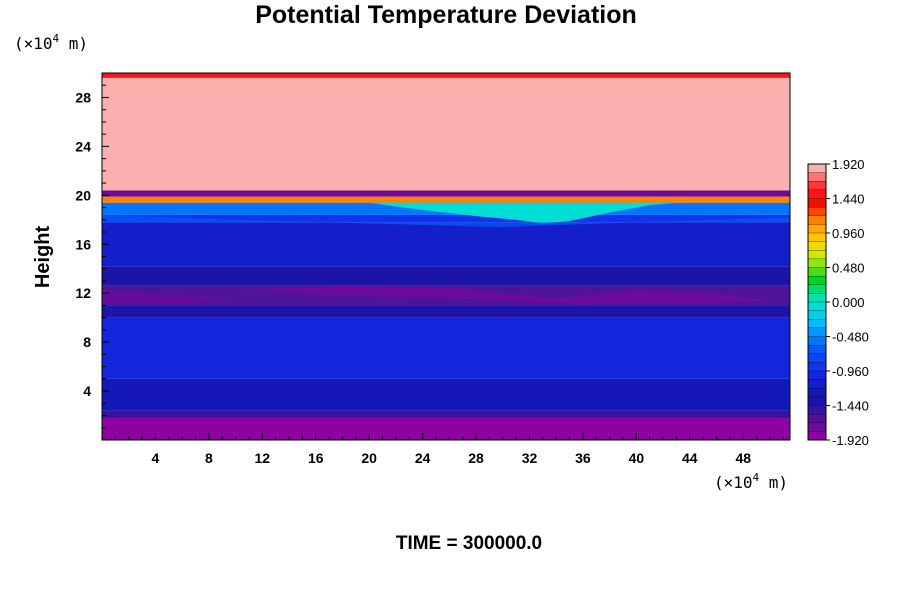 The width and height of the screenshot is (900, 605). Describe the element at coordinates (83, 195) in the screenshot. I see `y-tick-label: 20` at that location.